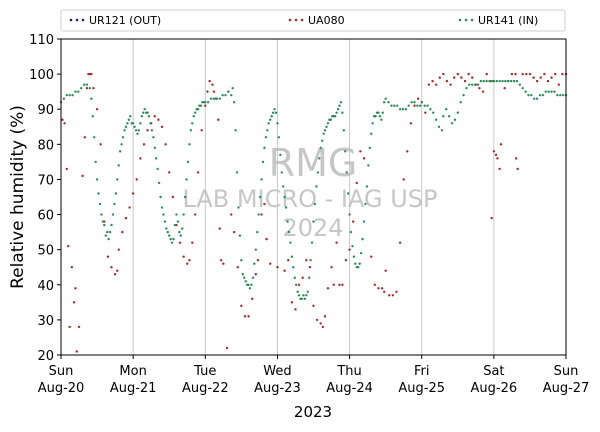 Image resolution: width=600 pixels, height=432 pixels. Describe the element at coordinates (45, 356) in the screenshot. I see `y-tick-label: 20` at that location.